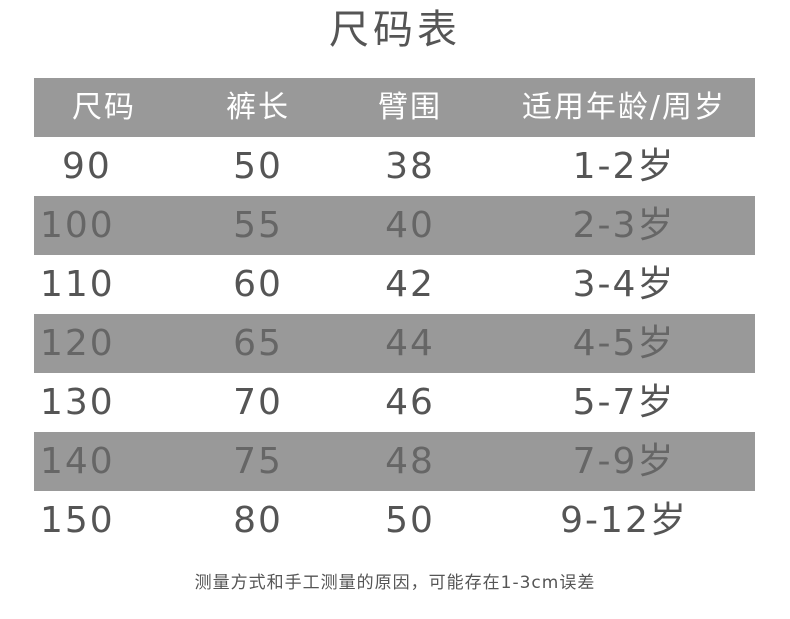 Image resolution: width=790 pixels, height=619 pixels. What do you see at coordinates (77, 402) in the screenshot?
I see `cell-size: 130` at bounding box center [77, 402].